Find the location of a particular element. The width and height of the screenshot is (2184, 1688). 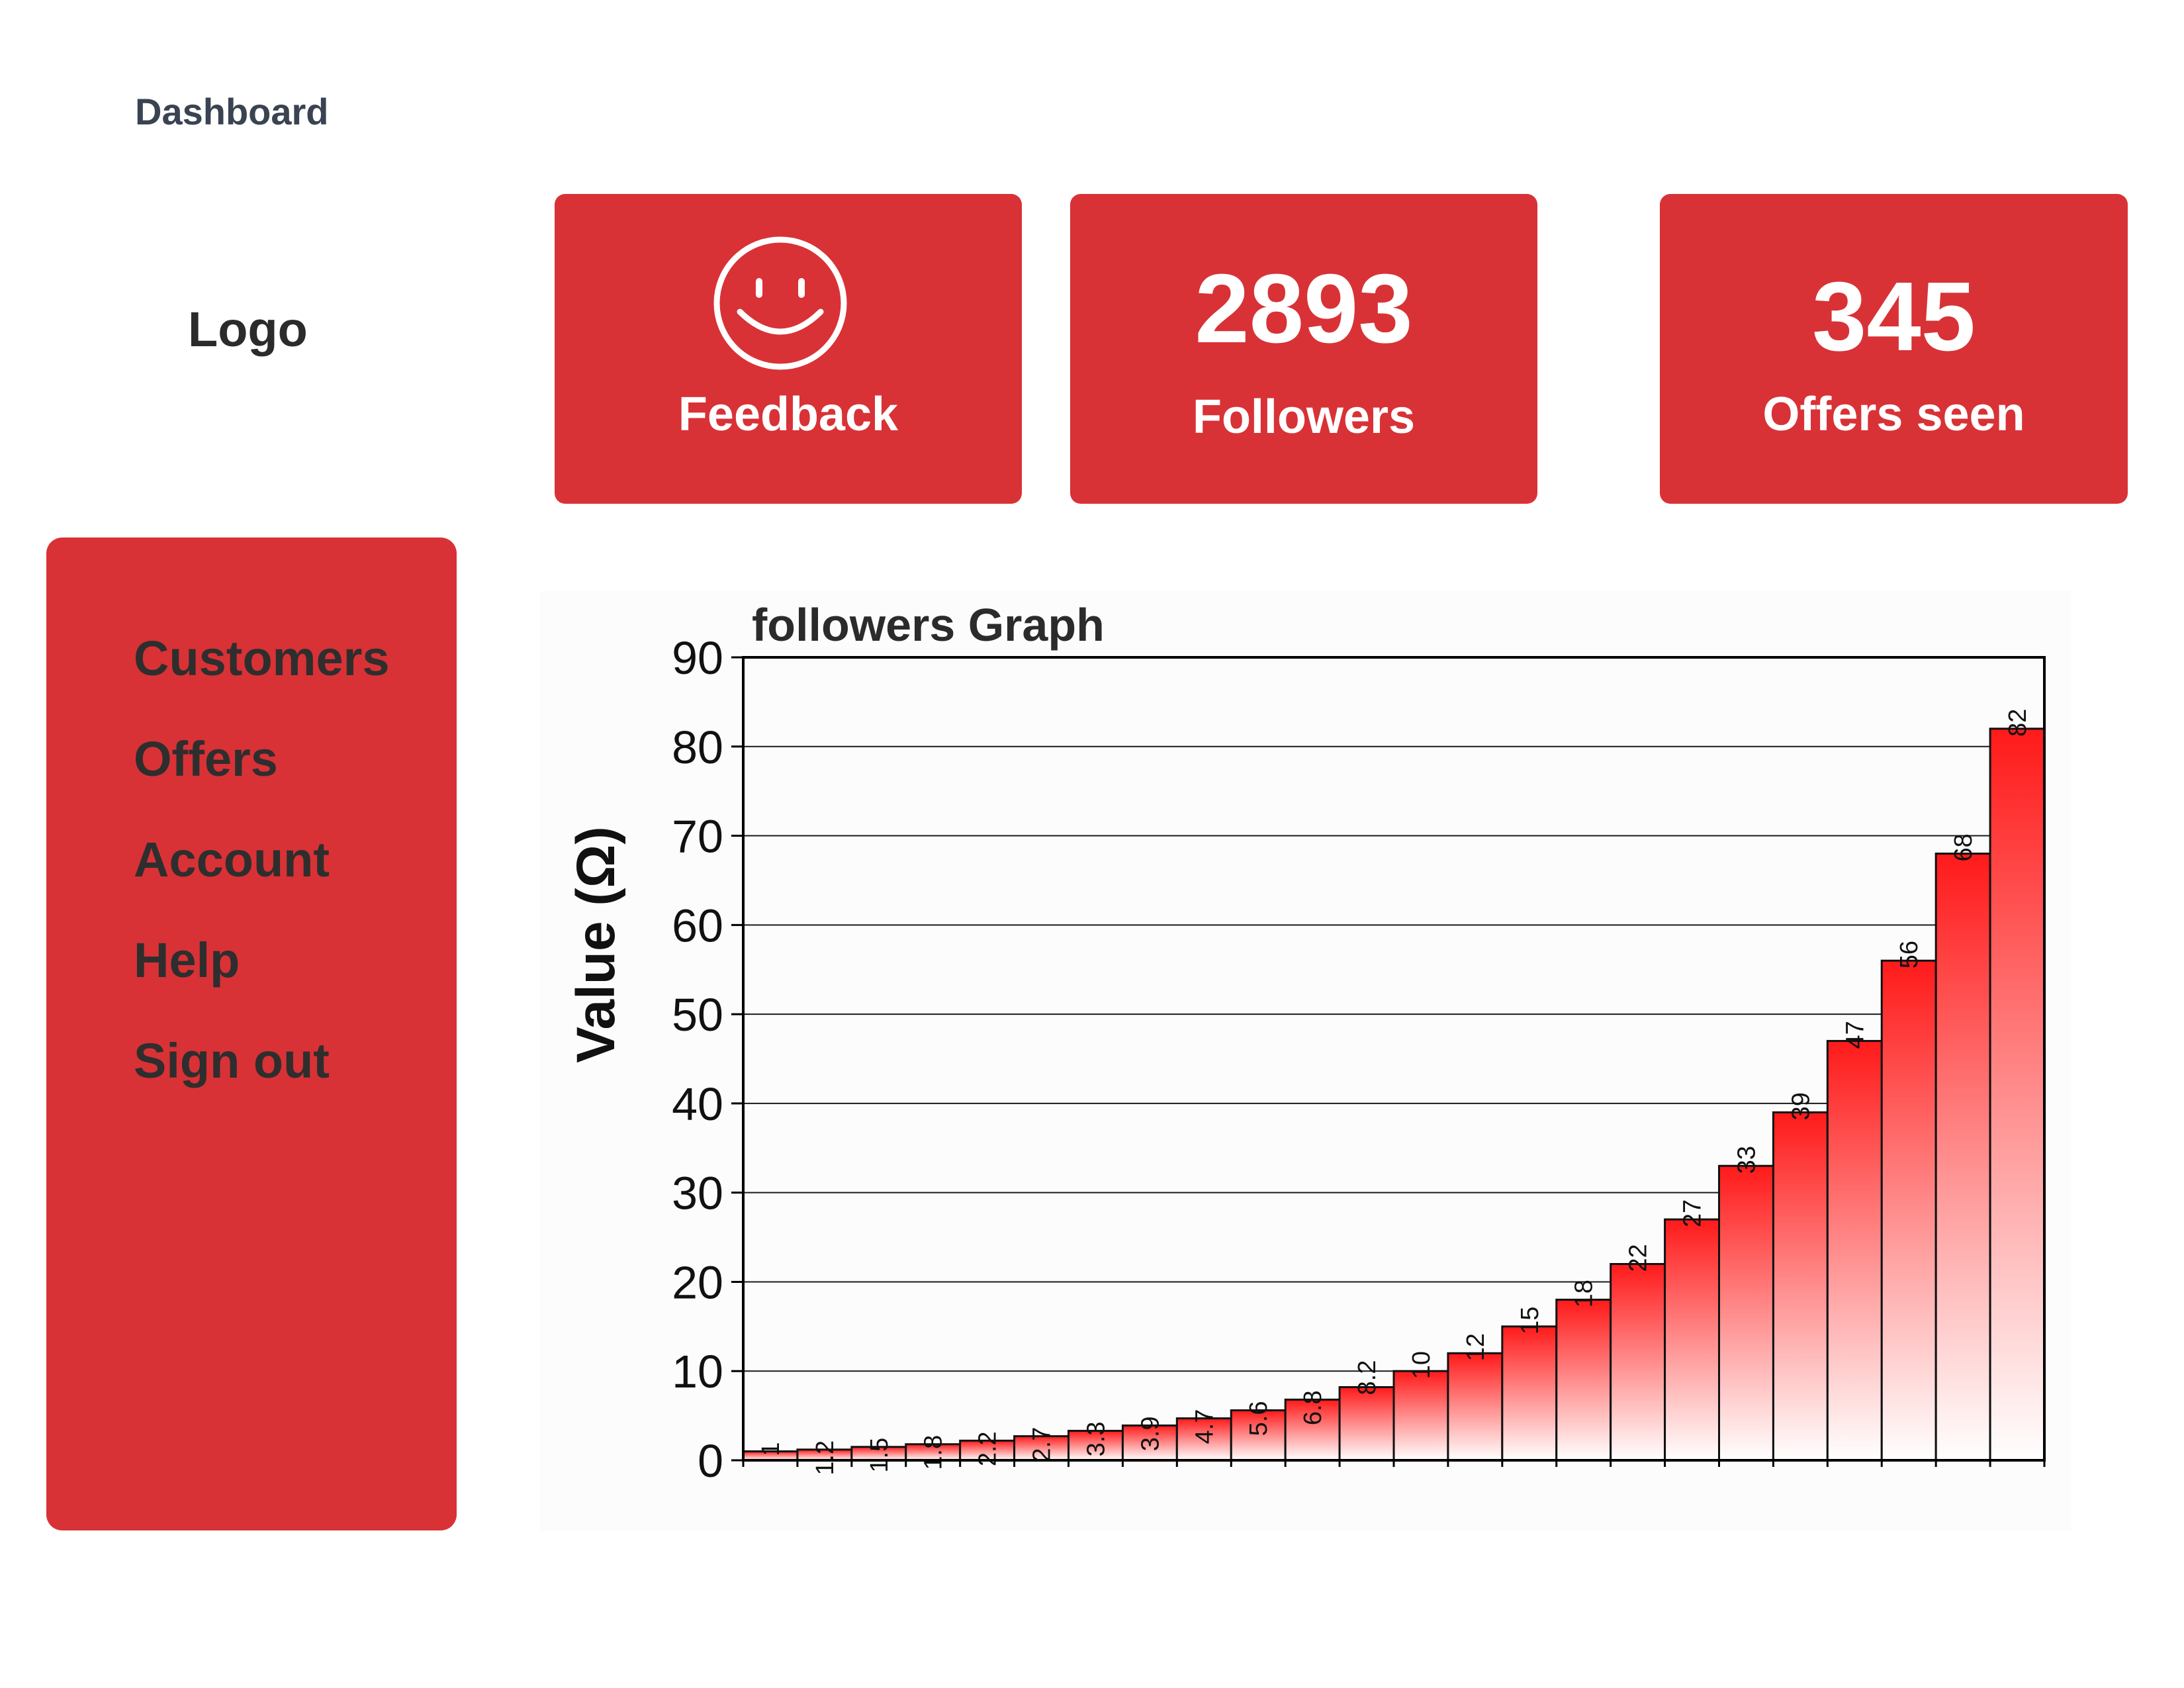

bar-value-label: 10 is located at coordinates (1422, 1365).